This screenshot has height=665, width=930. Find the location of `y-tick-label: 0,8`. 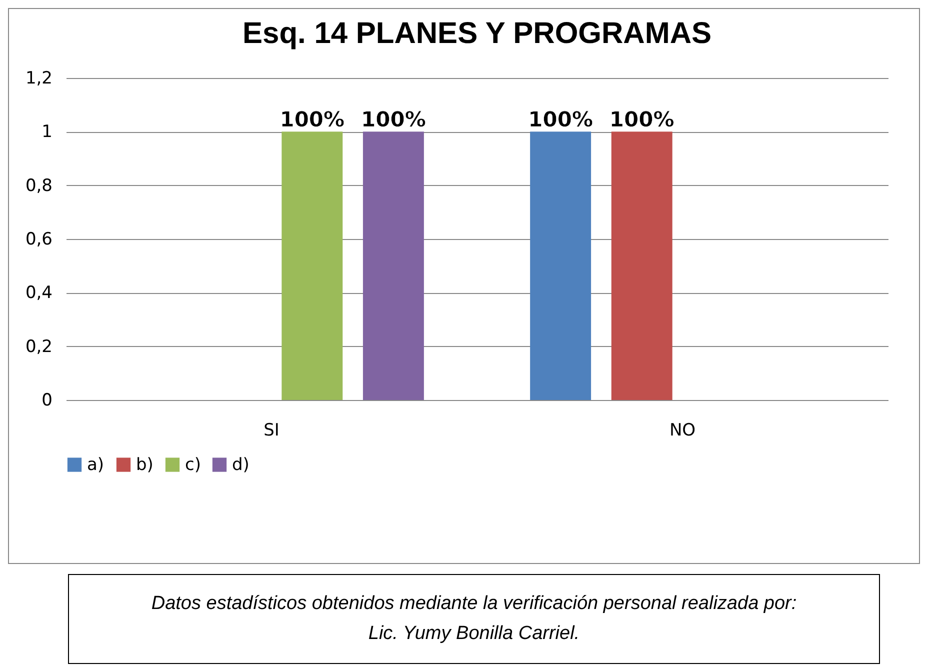

y-tick-label: 0,8 is located at coordinates (38, 186).